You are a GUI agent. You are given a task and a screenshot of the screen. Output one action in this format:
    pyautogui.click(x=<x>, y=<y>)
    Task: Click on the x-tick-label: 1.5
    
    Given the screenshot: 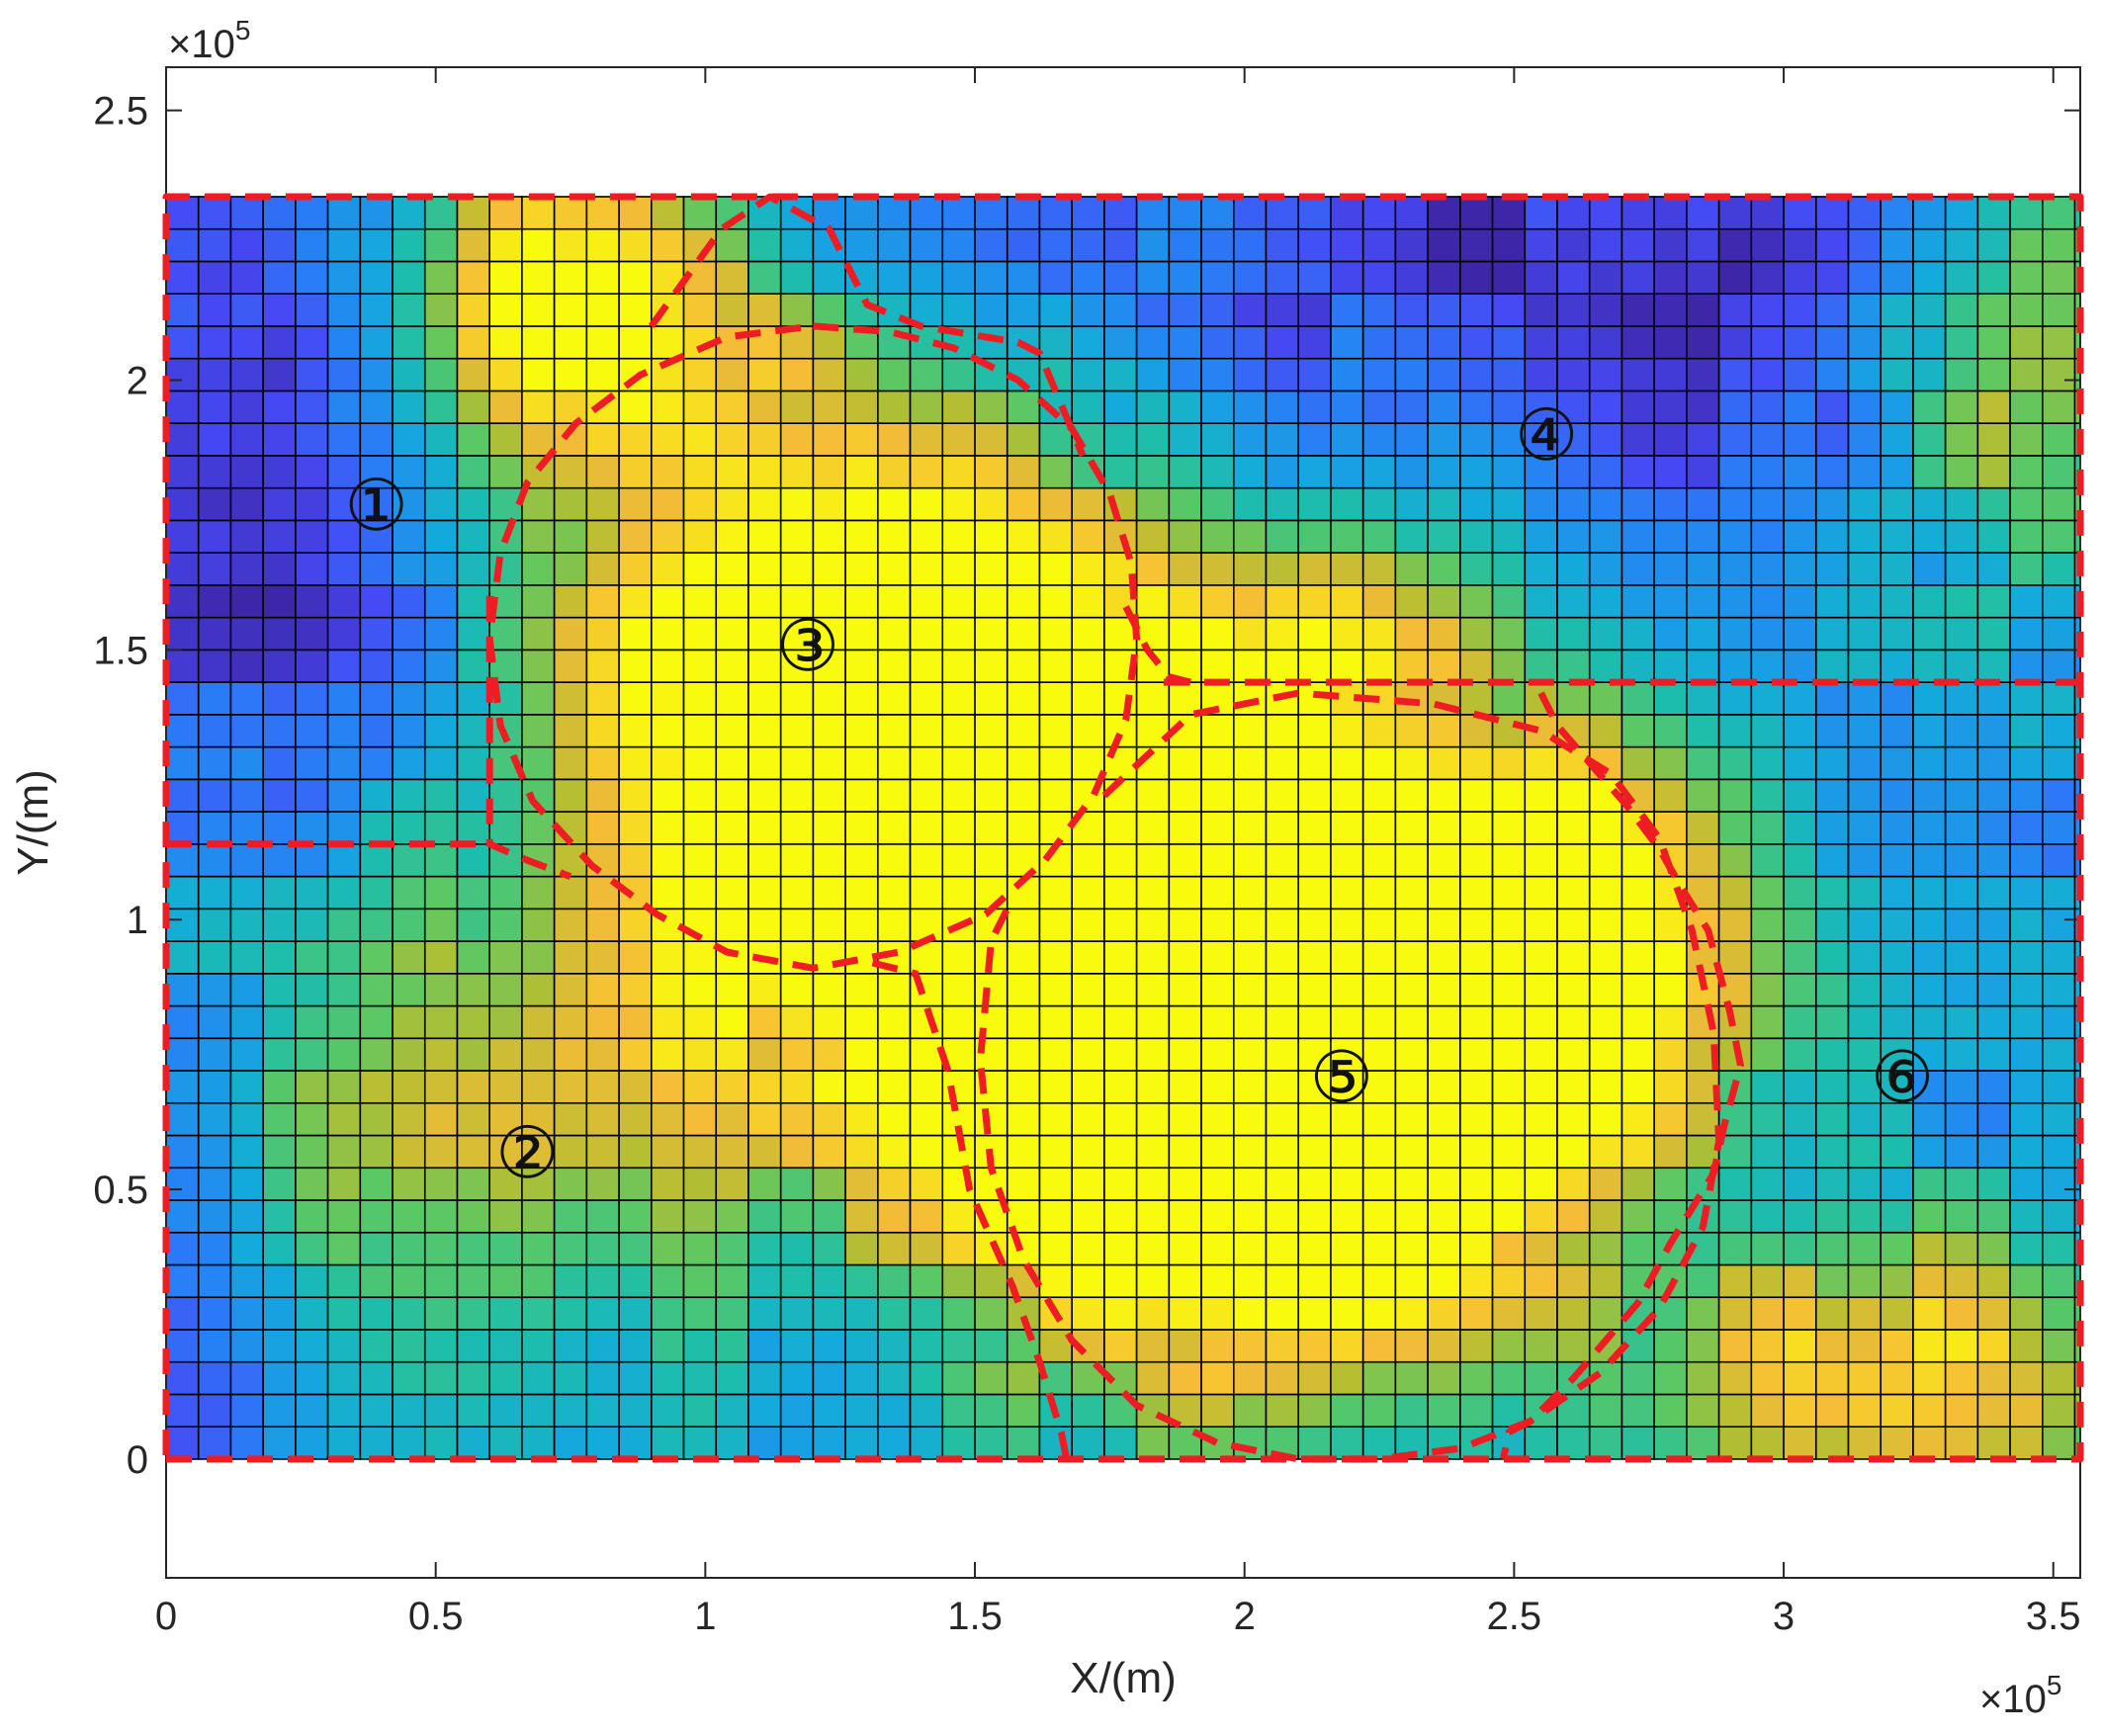 What is the action you would take?
    pyautogui.click(x=975, y=1616)
    